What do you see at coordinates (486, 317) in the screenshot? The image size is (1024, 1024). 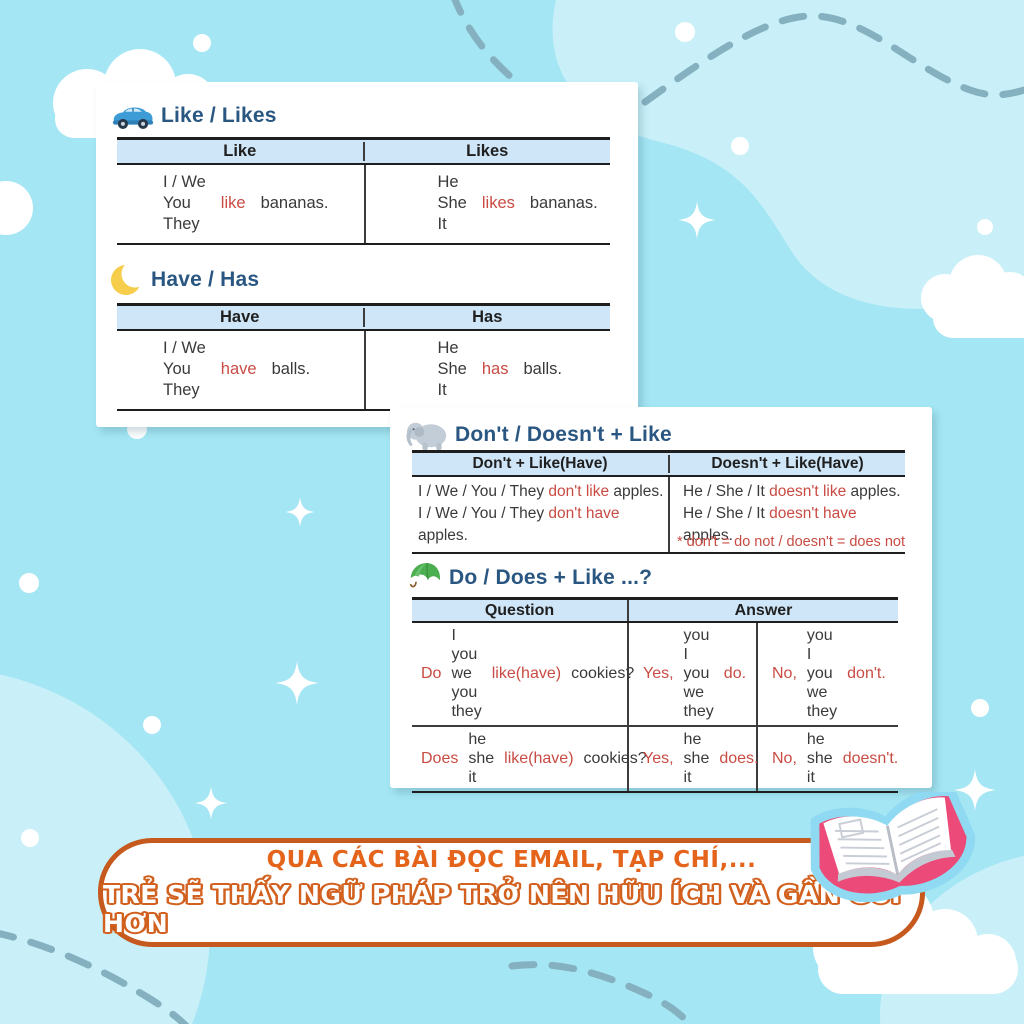 I see `column-header-has: Has` at bounding box center [486, 317].